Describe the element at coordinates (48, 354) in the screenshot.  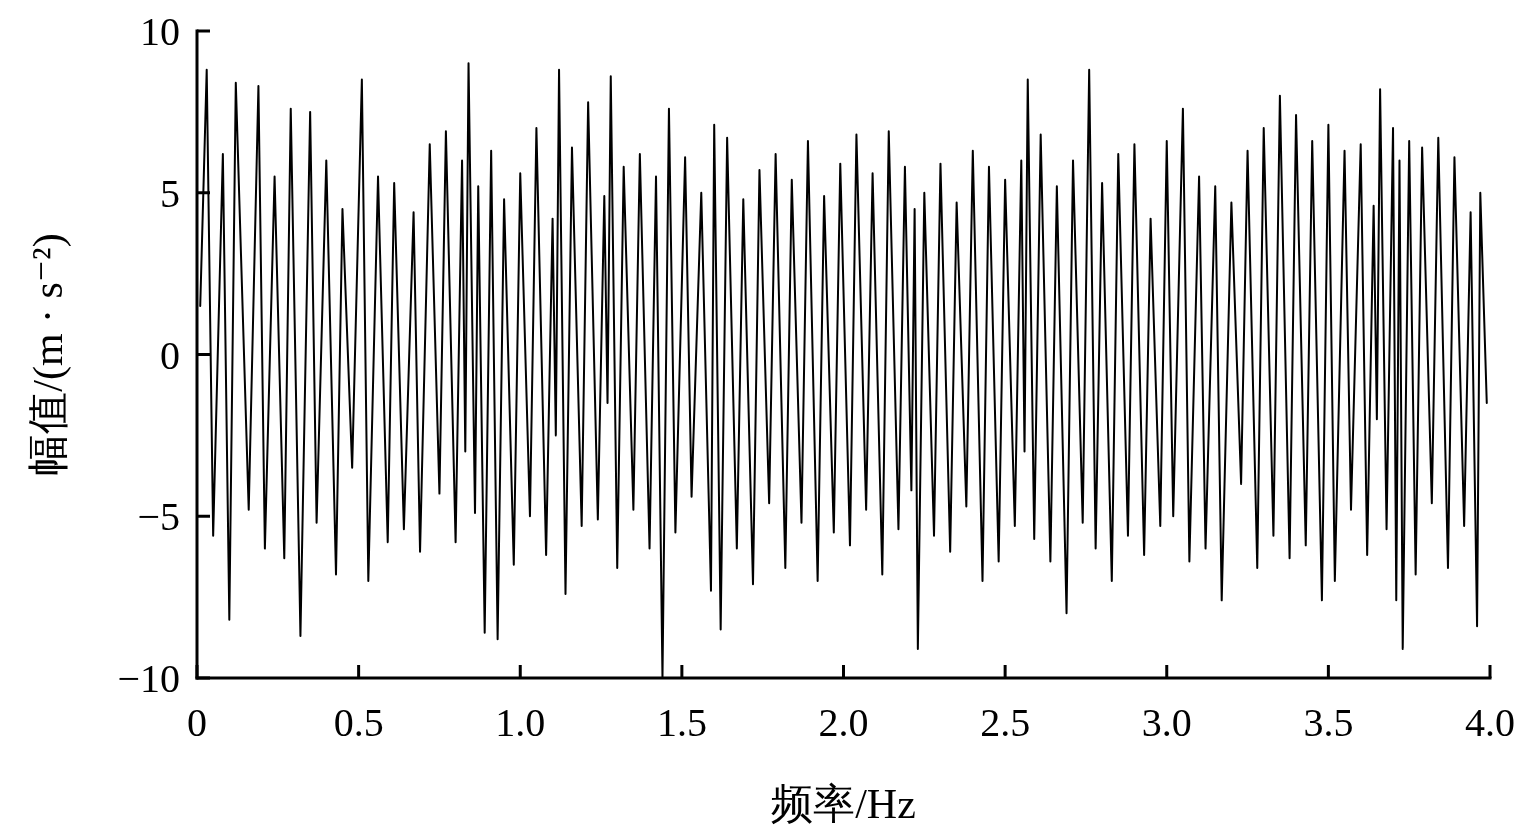
I see `y-axis-title: 幅值/(m · s⁻²)` at that location.